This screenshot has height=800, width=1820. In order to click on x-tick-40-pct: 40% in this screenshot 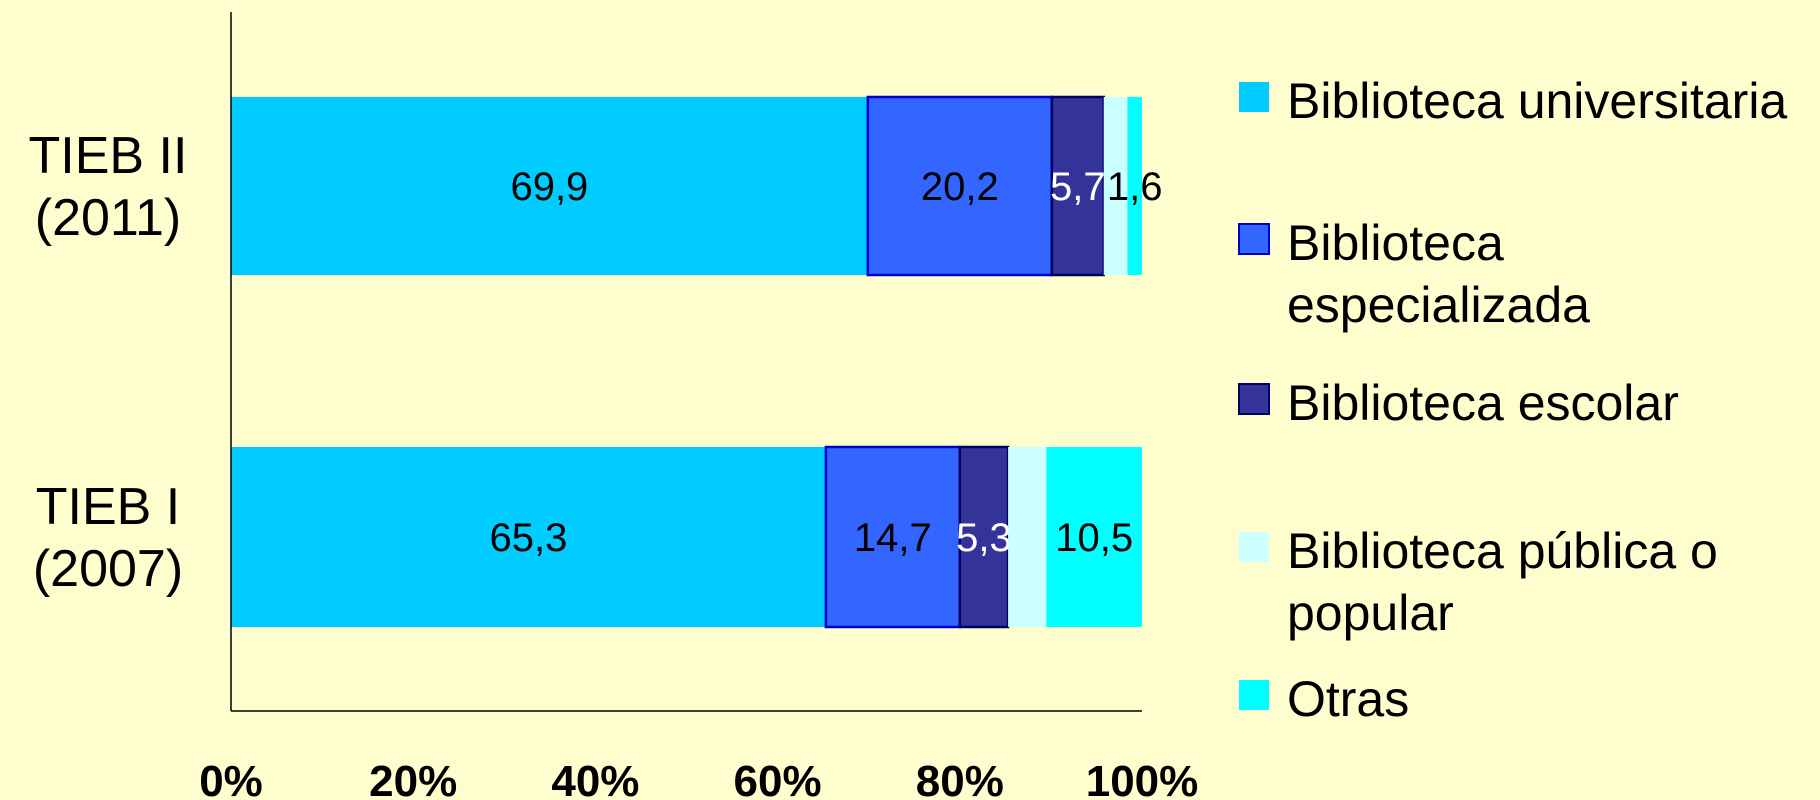, I will do `click(595, 778)`.